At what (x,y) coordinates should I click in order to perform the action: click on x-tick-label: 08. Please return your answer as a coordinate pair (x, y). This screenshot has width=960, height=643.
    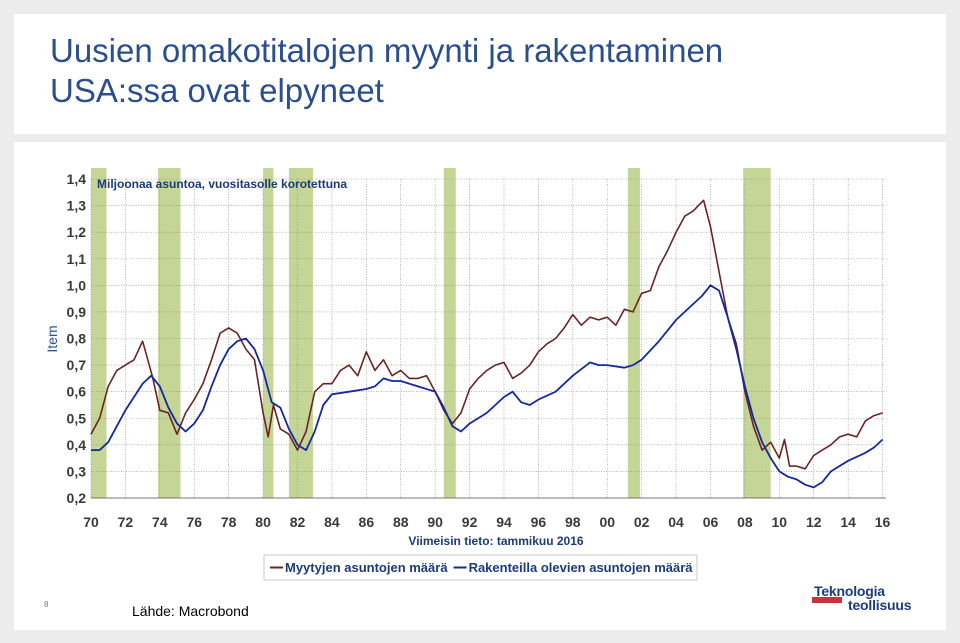
    Looking at the image, I should click on (745, 522).